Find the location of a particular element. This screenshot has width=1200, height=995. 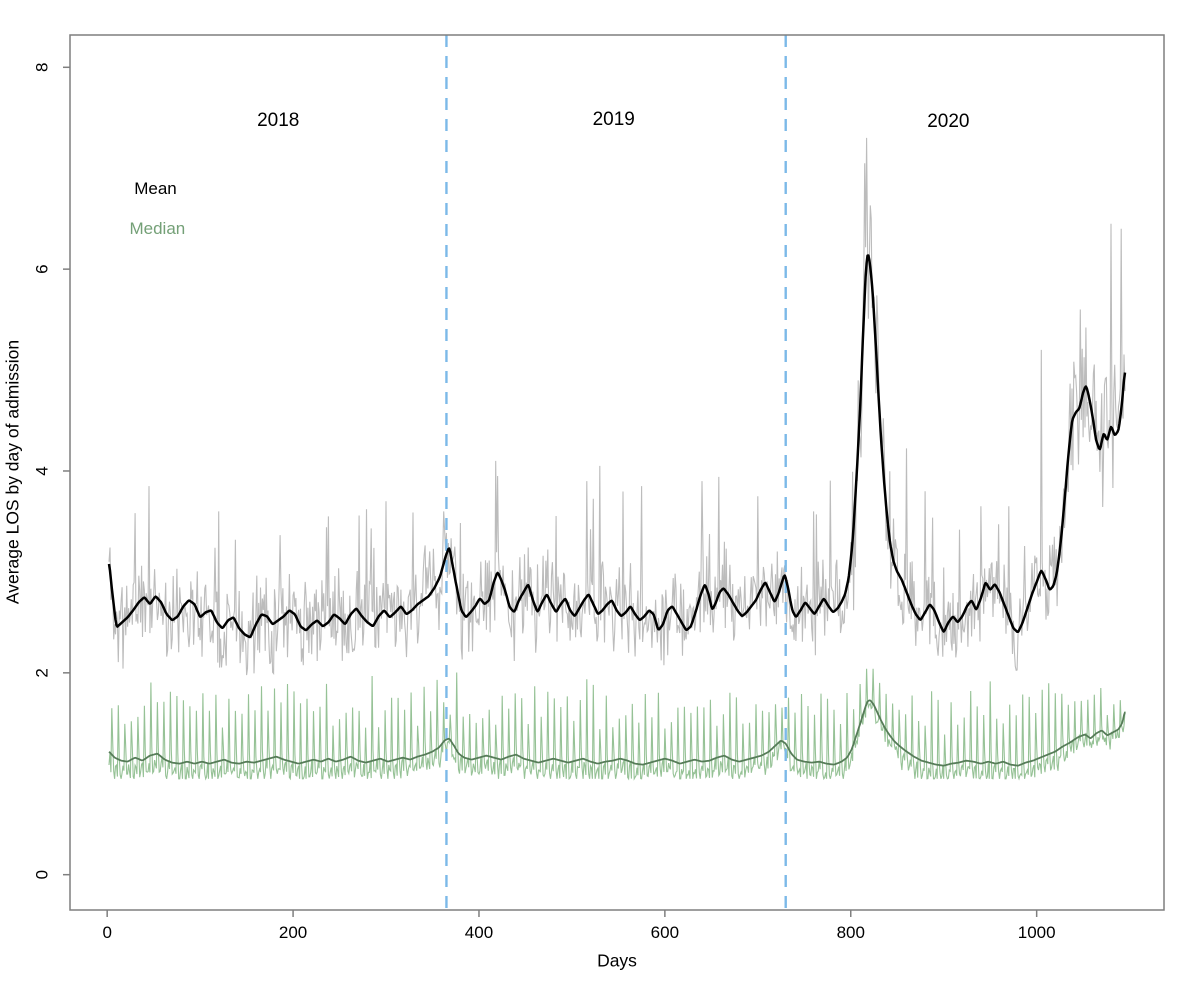

x-tick-label: 200 is located at coordinates (293, 932).